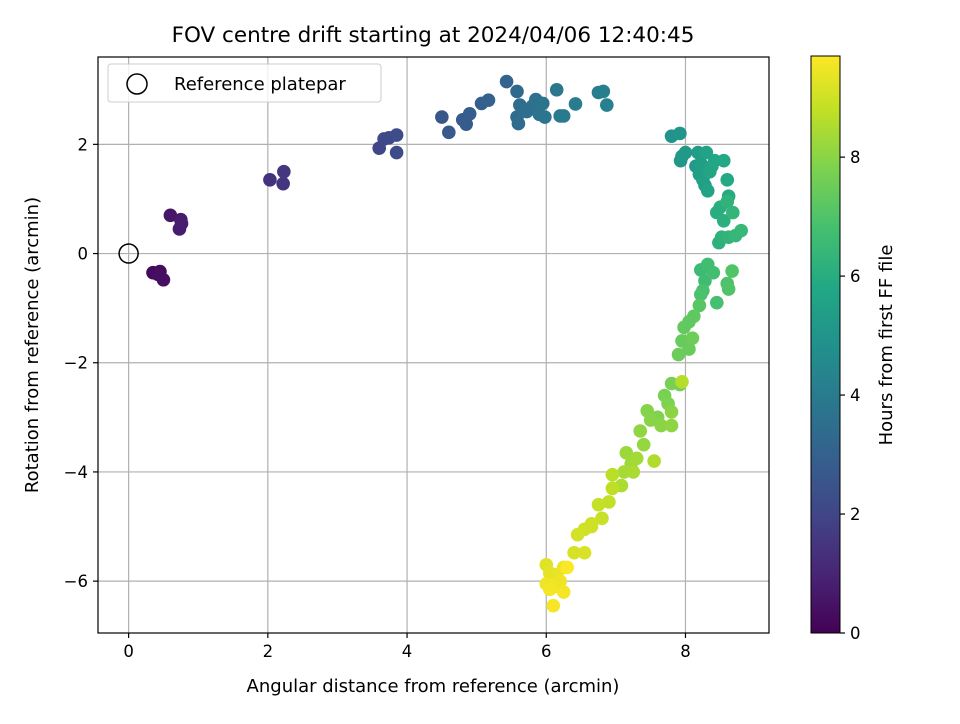  I want to click on x-tick-label: 2, so click(268, 651).